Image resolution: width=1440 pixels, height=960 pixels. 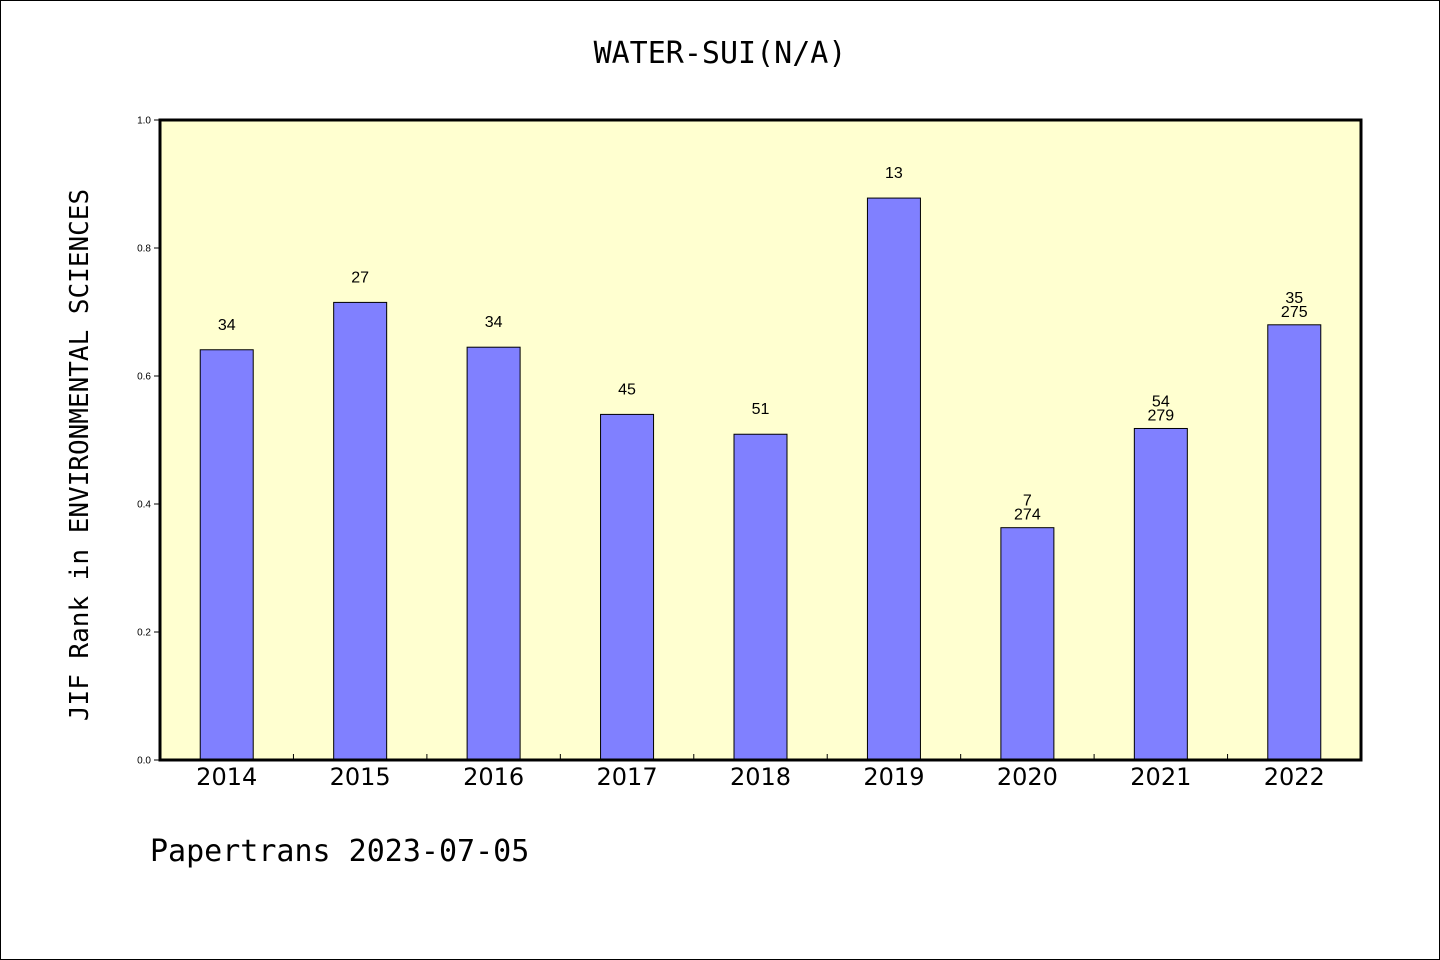 What do you see at coordinates (893, 777) in the screenshot?
I see `x-tick-label: 2019` at bounding box center [893, 777].